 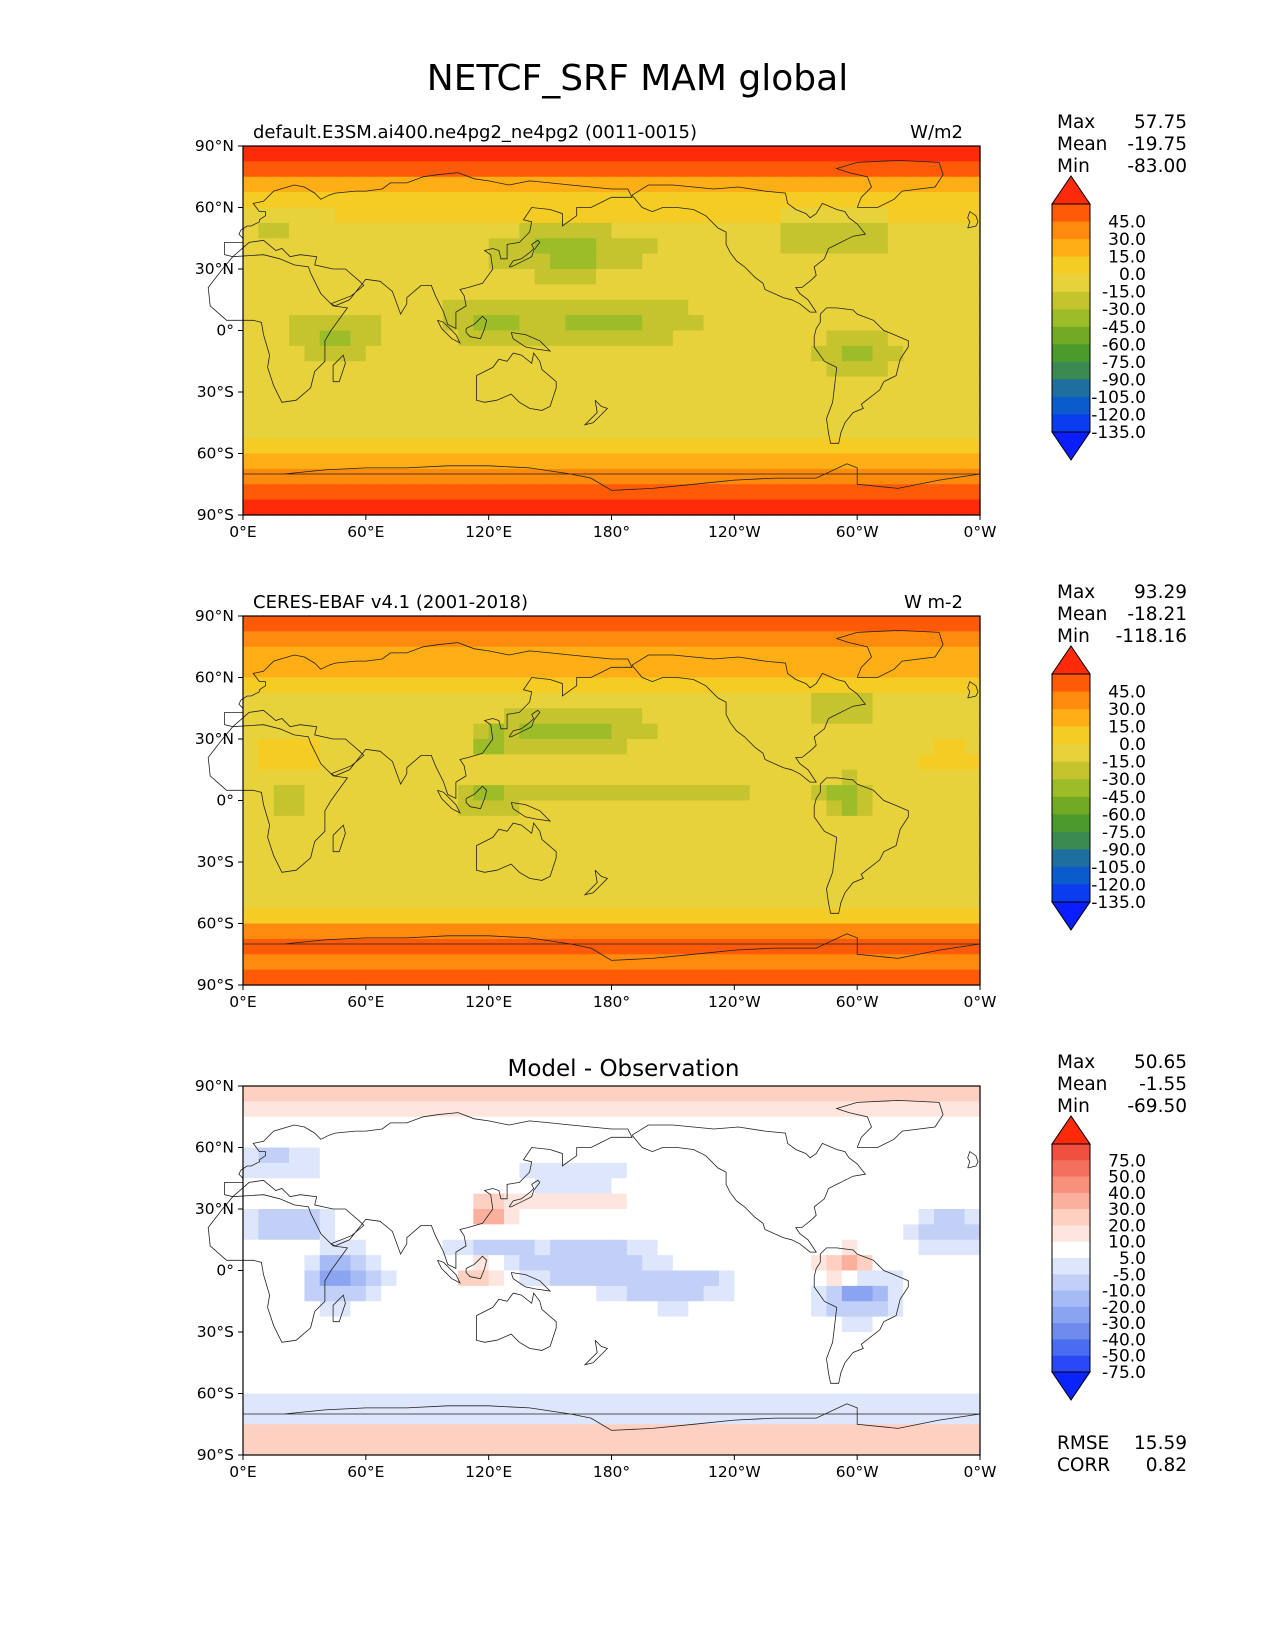 I want to click on colorbar-tick-label: 20.0, so click(x=1127, y=1226).